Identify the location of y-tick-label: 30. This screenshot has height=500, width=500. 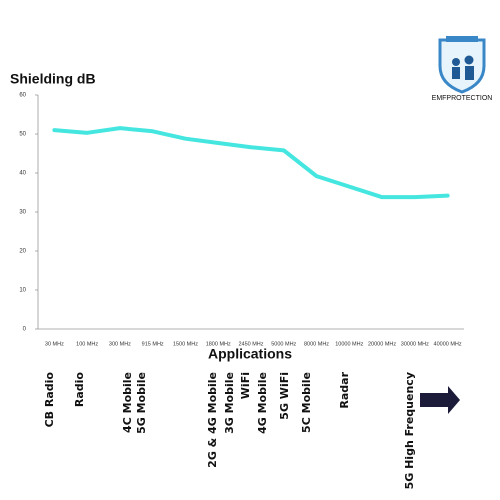
(22, 213).